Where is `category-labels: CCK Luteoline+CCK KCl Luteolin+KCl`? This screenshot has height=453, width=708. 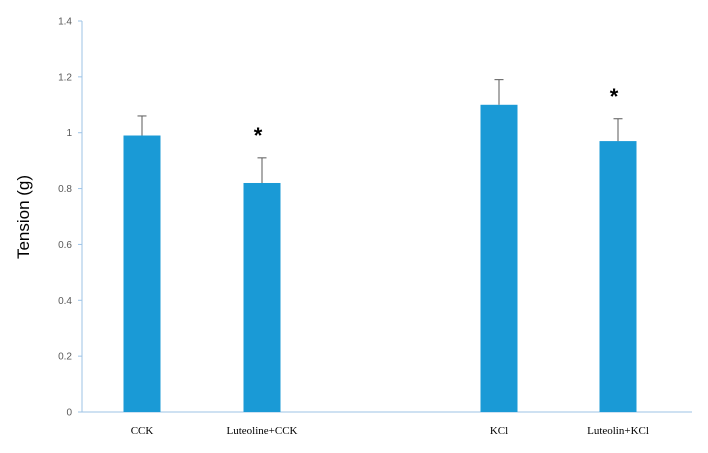
category-labels: CCK Luteoline+CCK KCl Luteolin+KCl is located at coordinates (390, 431).